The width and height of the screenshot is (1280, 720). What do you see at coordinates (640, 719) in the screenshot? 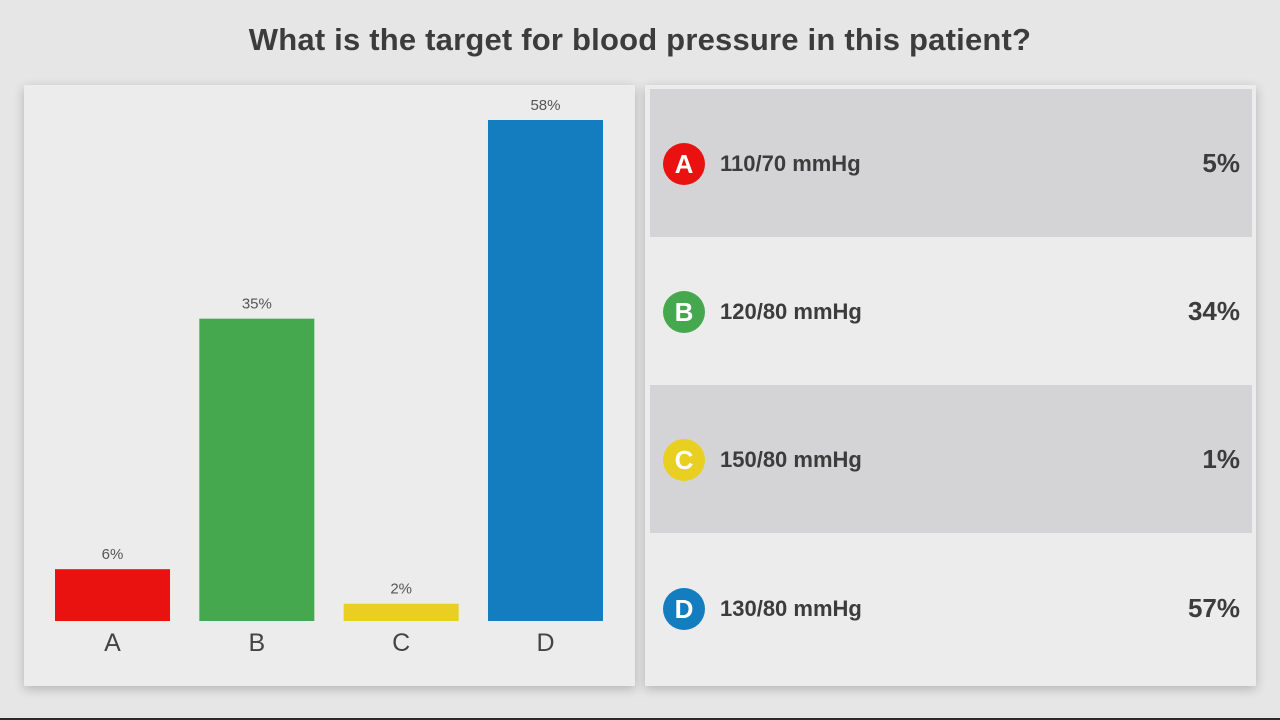
I see `bottom-divider` at bounding box center [640, 719].